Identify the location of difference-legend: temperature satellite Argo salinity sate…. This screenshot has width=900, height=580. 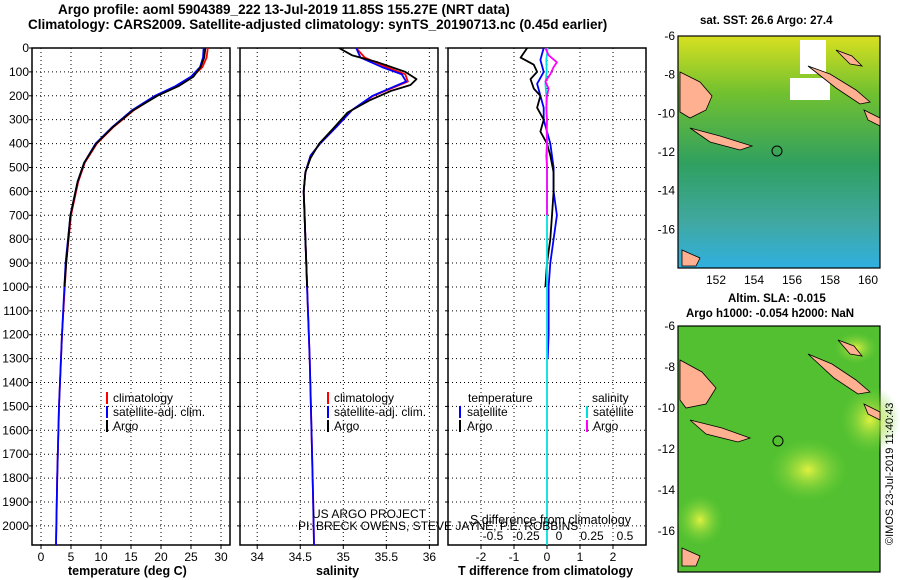
(546, 412).